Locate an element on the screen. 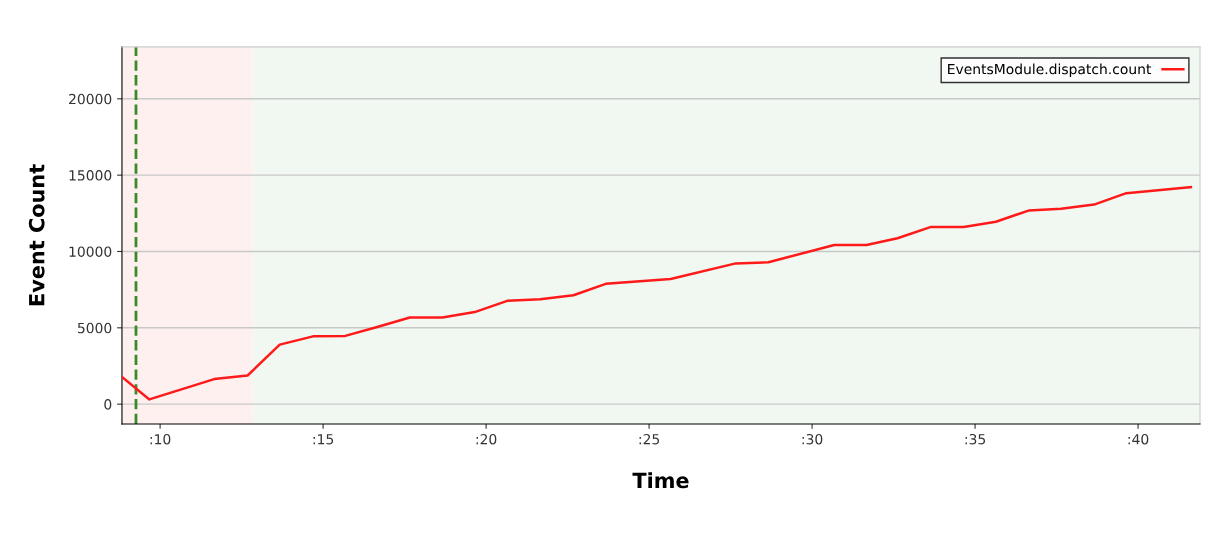 This screenshot has width=1227, height=533. x-axis-title: Time is located at coordinates (660, 480).